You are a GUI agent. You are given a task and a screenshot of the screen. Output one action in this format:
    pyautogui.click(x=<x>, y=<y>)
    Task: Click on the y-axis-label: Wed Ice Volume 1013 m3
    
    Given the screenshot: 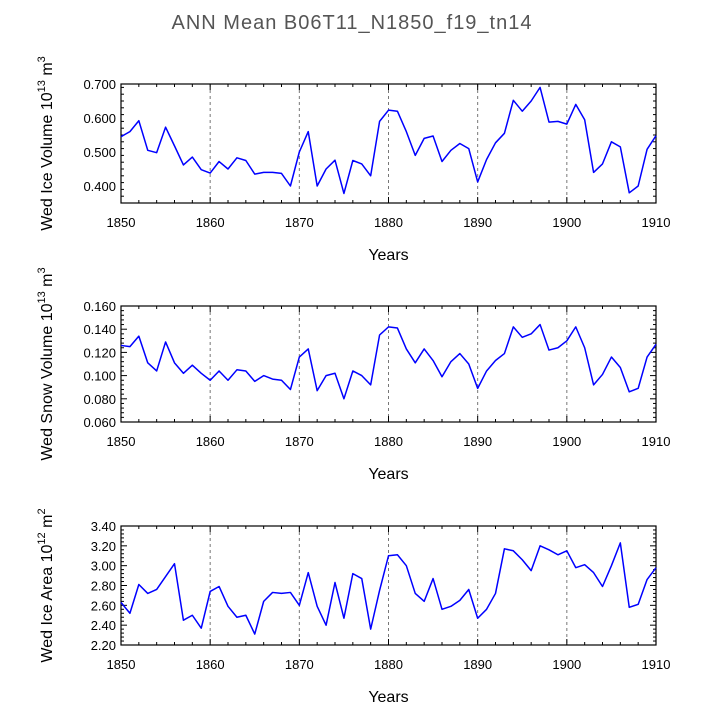 What is the action you would take?
    pyautogui.click(x=46, y=143)
    